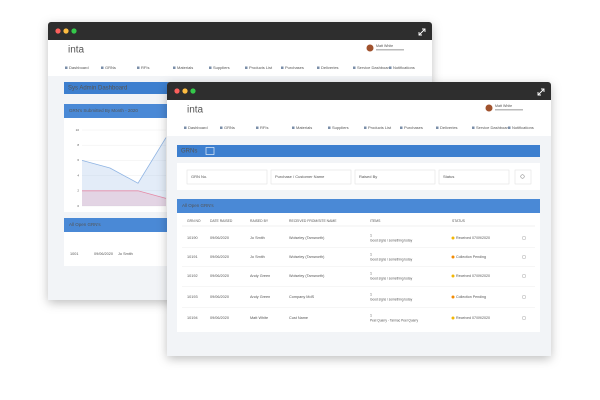 The width and height of the screenshot is (600, 400). What do you see at coordinates (194, 221) in the screenshot?
I see `label: GRN NO` at bounding box center [194, 221].